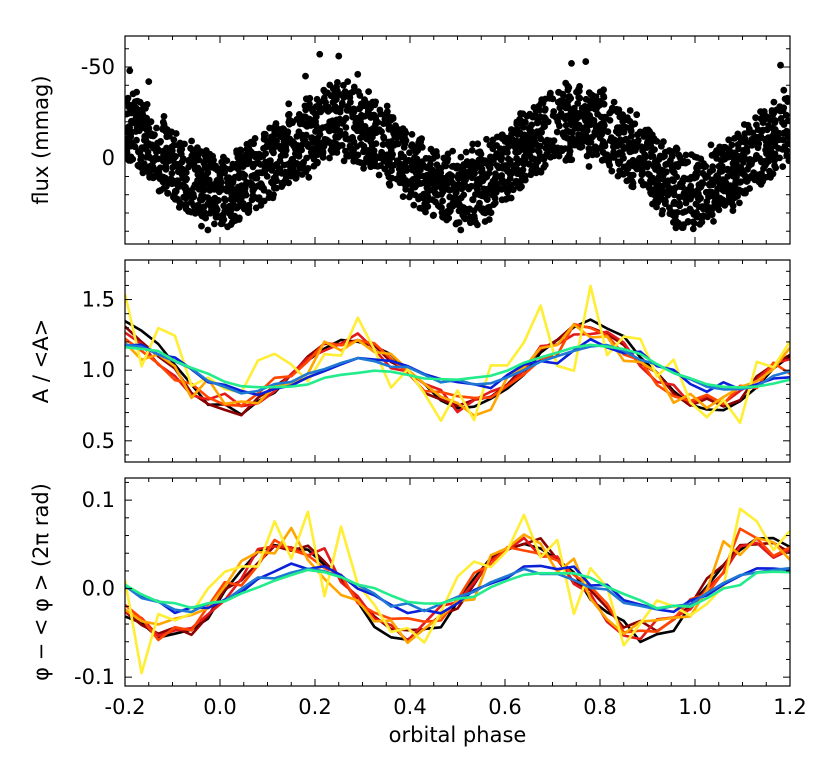 This screenshot has height=778, width=830. What do you see at coordinates (219, 707) in the screenshot?
I see `x-tick-label: 0.0` at bounding box center [219, 707].